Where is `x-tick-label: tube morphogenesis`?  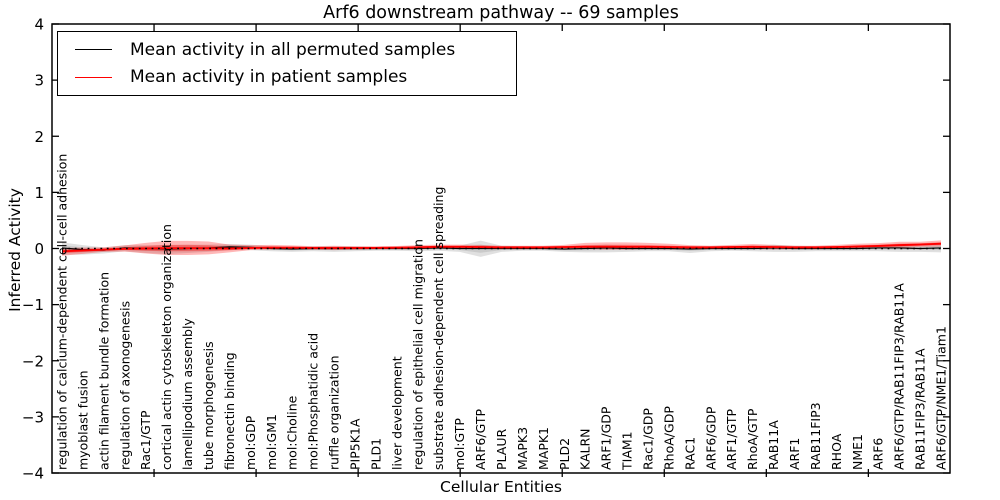 x-tick-label: tube morphogenesis is located at coordinates (208, 405).